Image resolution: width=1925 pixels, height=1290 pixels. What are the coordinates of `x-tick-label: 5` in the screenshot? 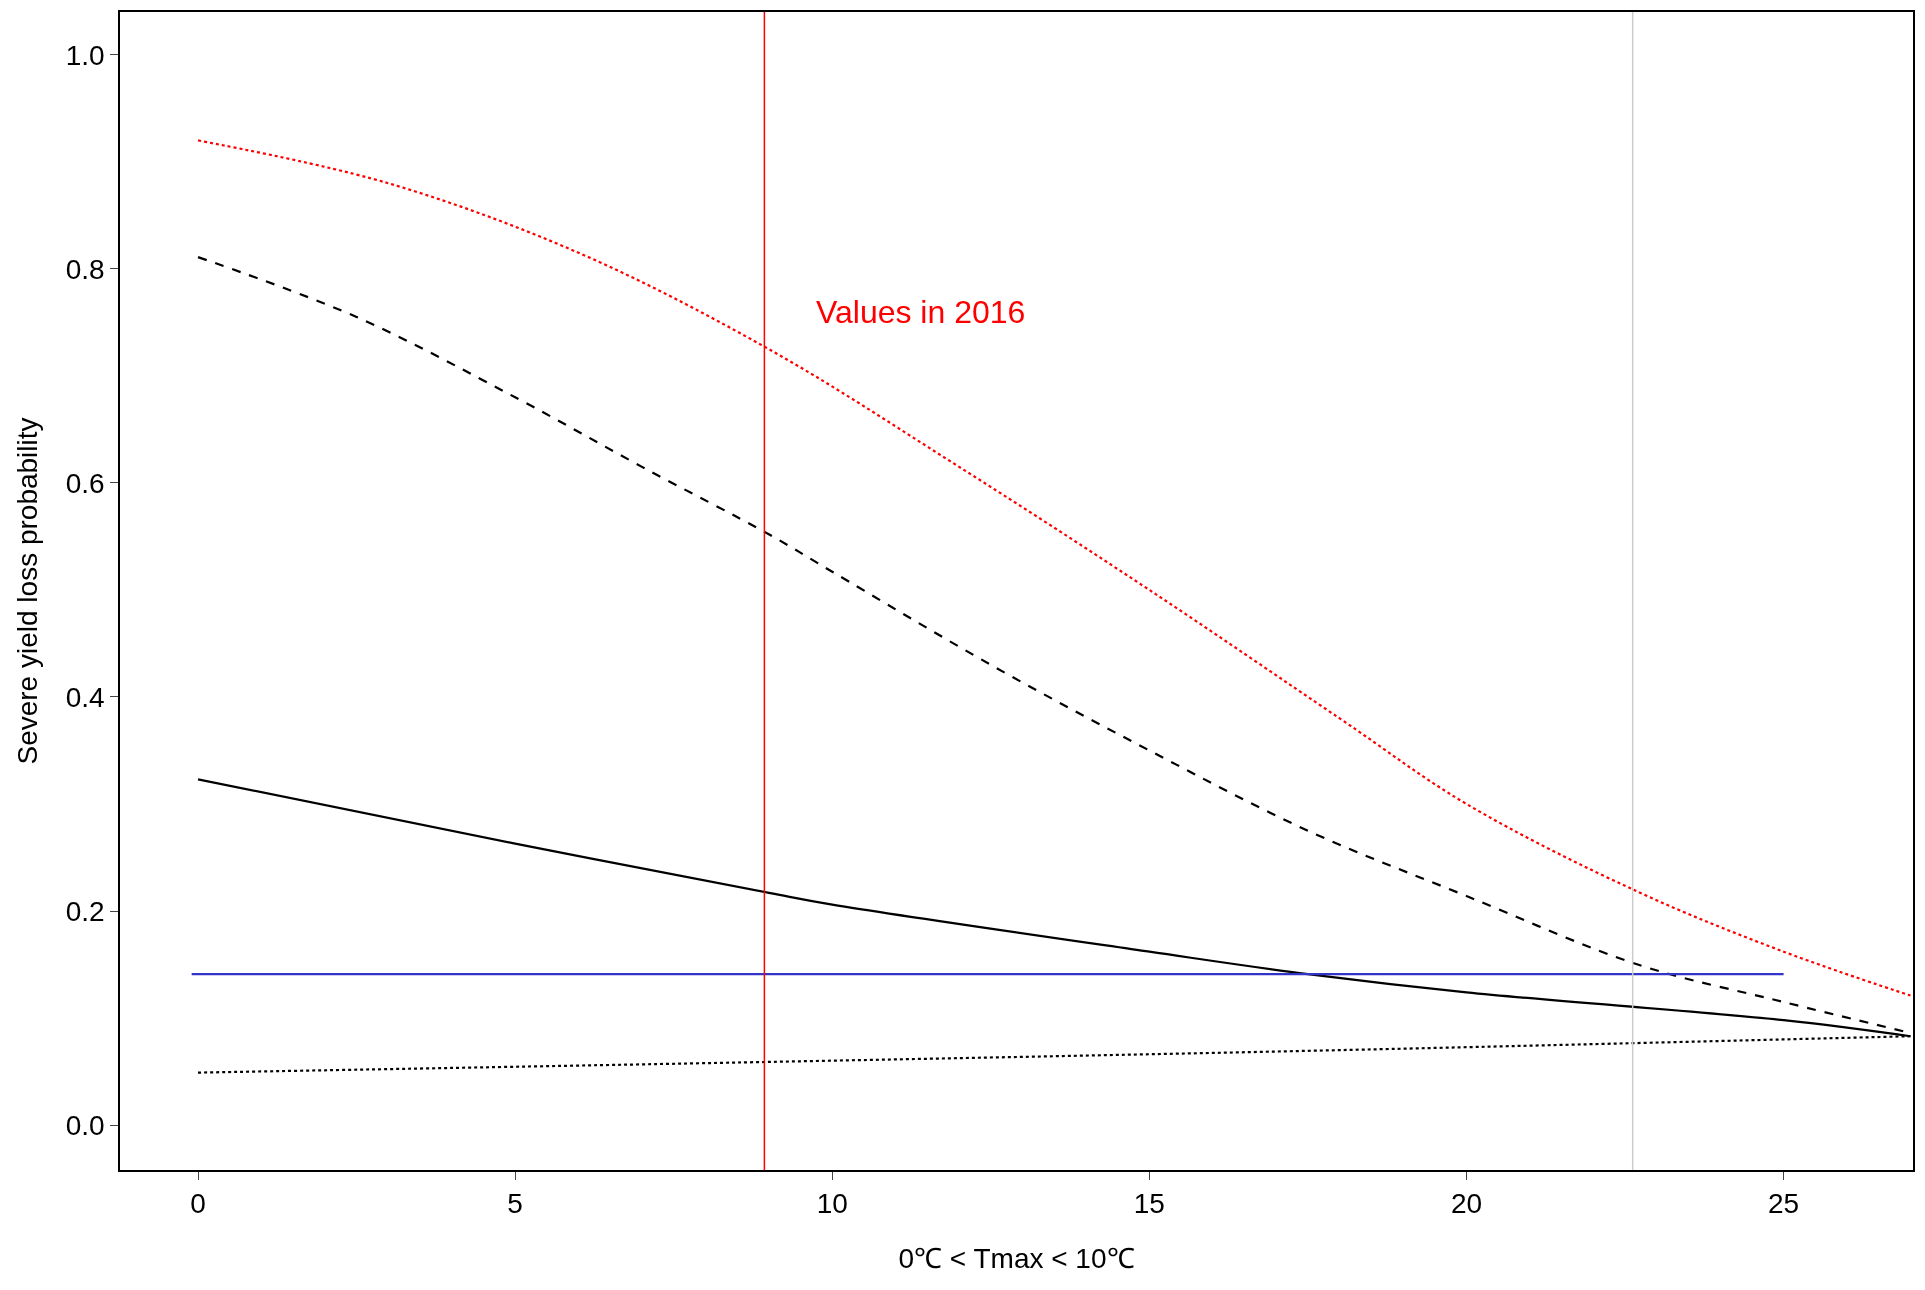 It's located at (515, 1204).